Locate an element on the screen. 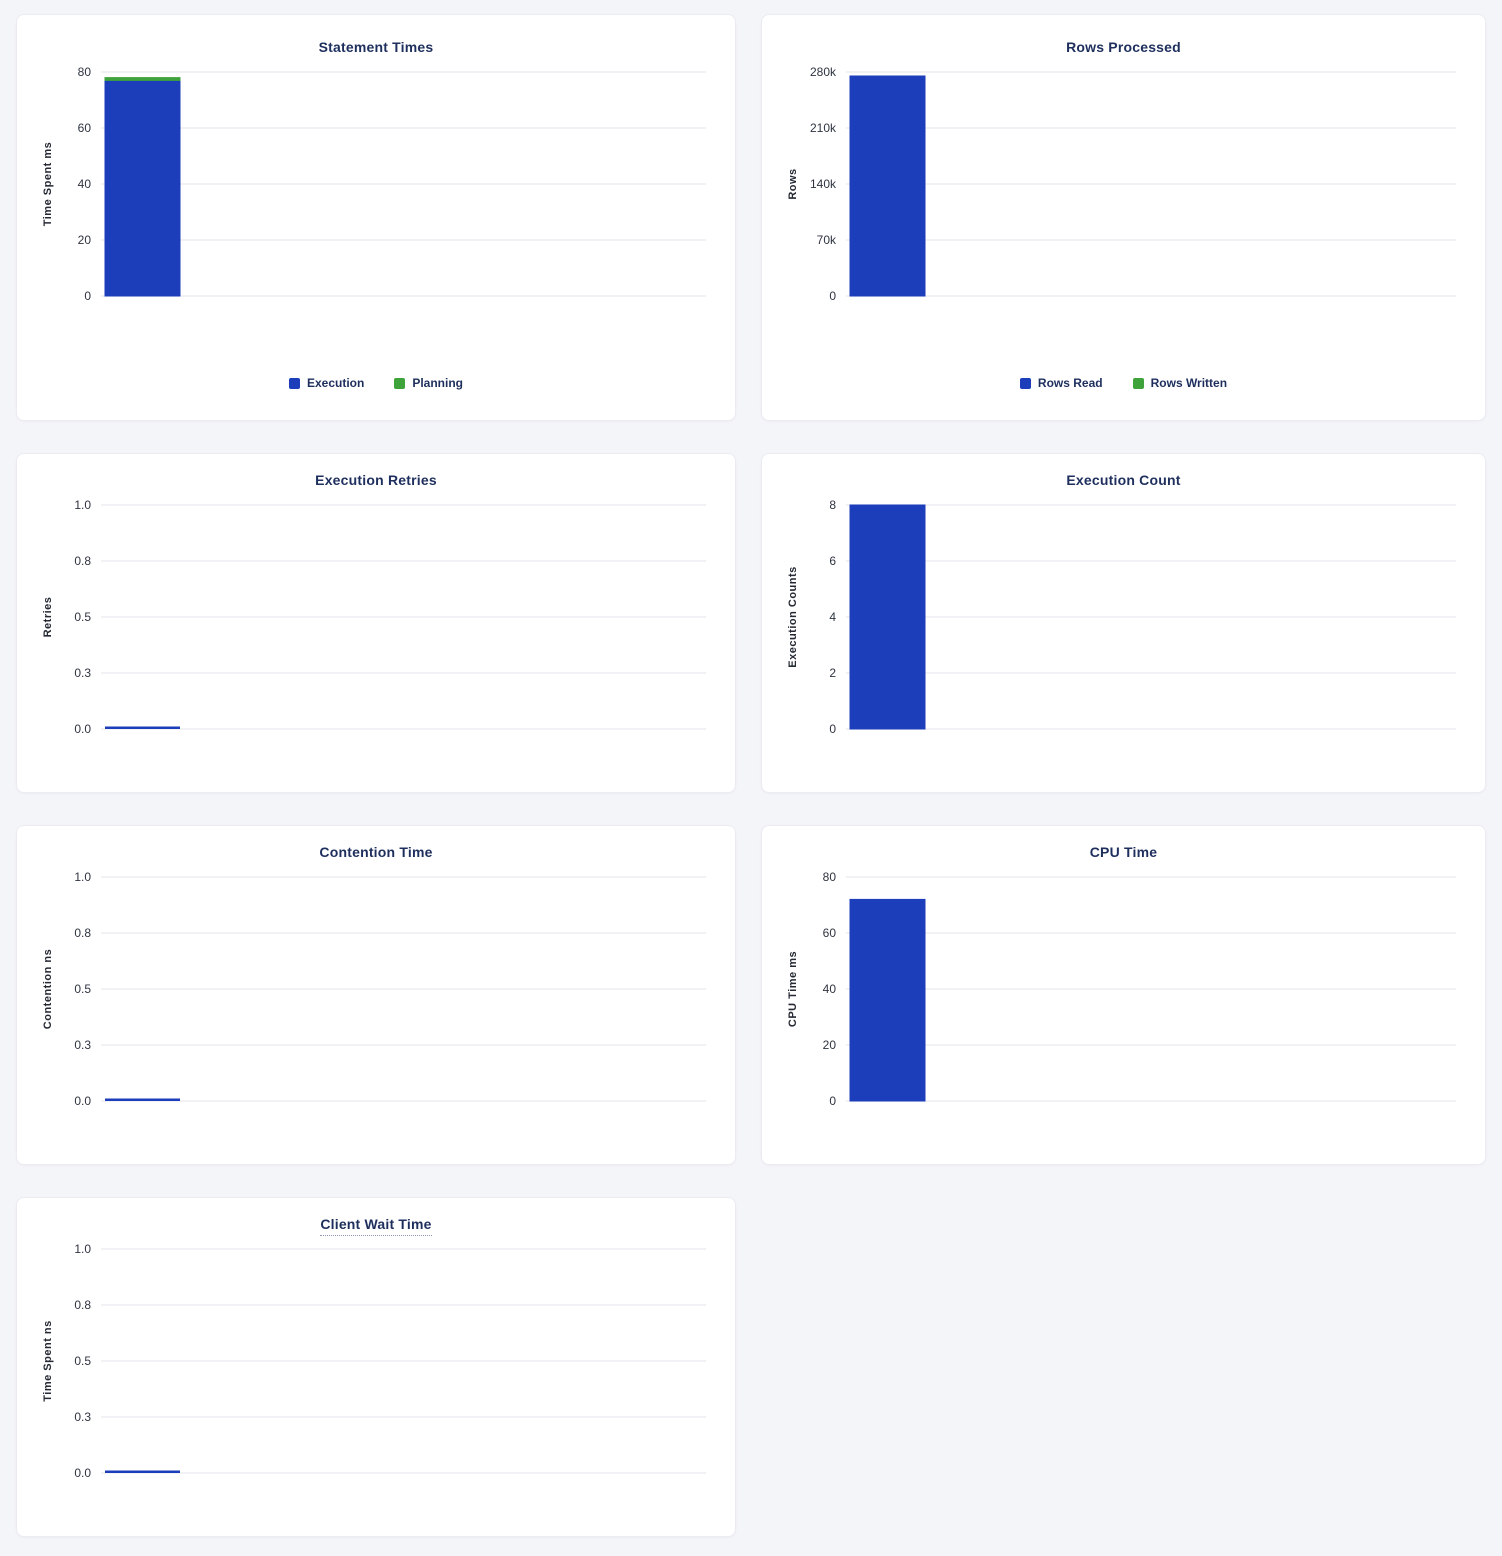  chart-panel-execution-retries: Execution Retries 0.0 0.3 0.5 0.8 1.0 Retries is located at coordinates (376, 623).